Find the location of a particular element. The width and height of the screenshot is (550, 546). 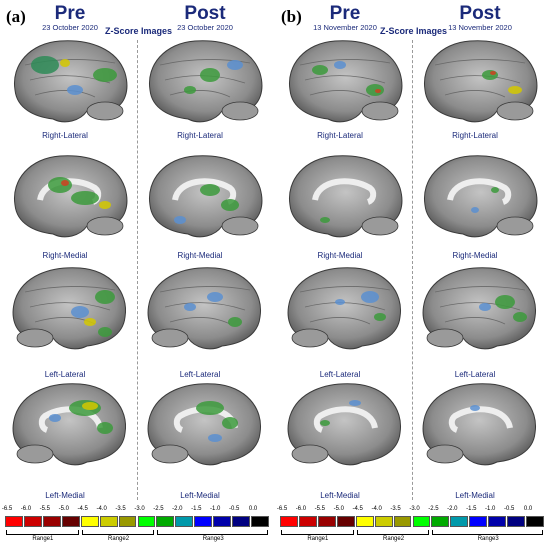

pre-date: 23 October 2020 is located at coordinates (70, 27).